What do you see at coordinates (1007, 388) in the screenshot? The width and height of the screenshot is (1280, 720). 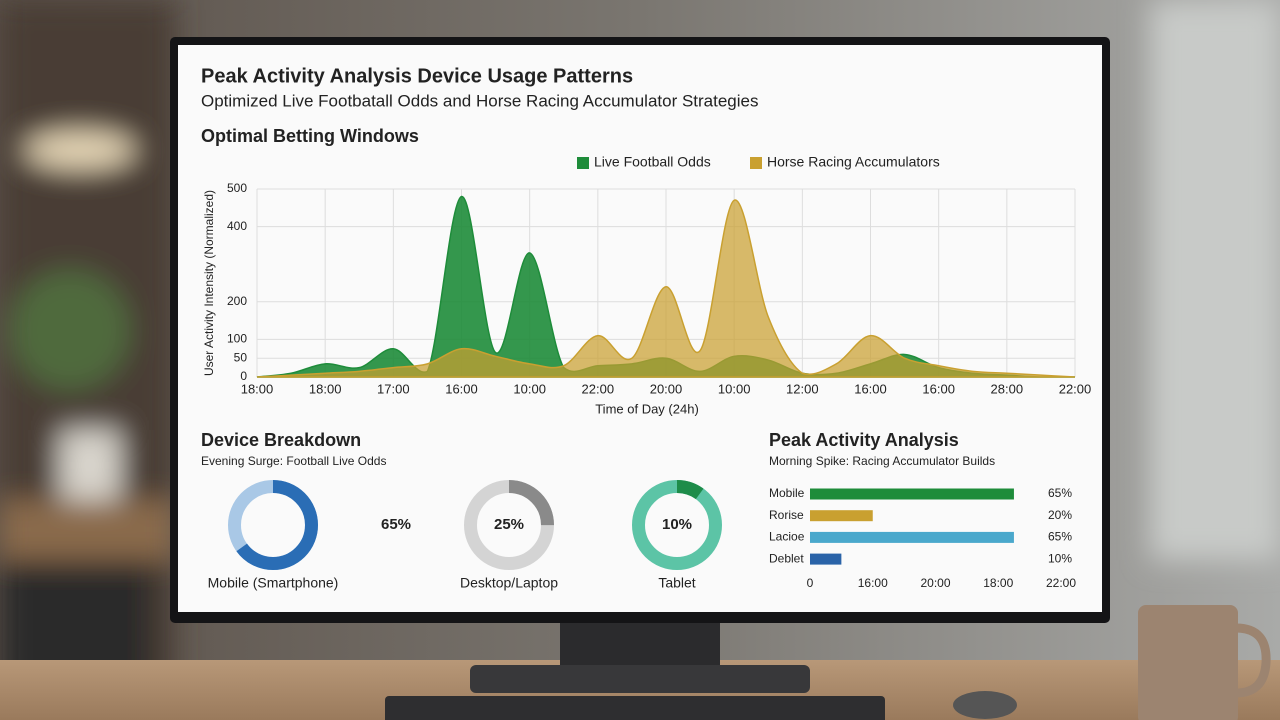 I see `x-tick-label: 28:00` at bounding box center [1007, 388].